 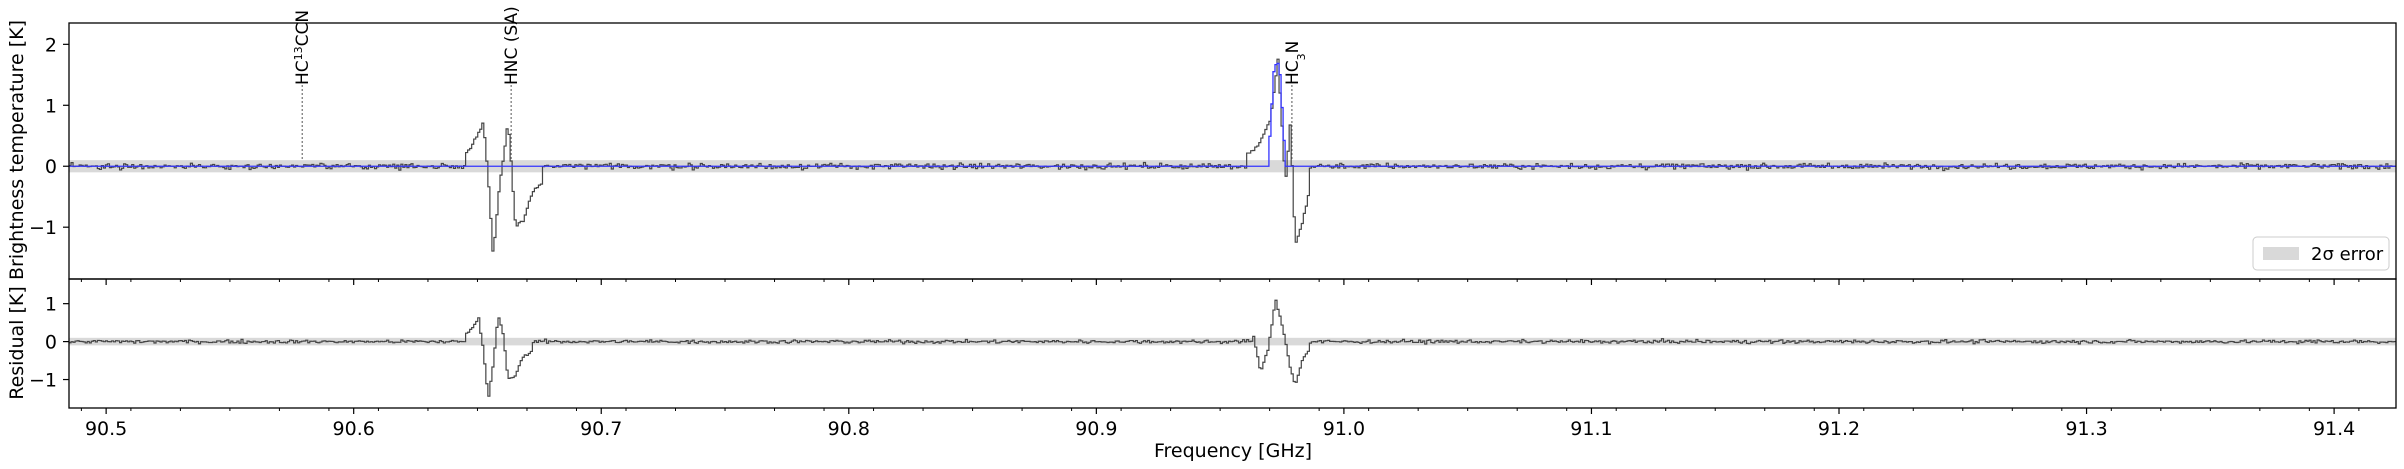 What do you see at coordinates (1344, 429) in the screenshot?
I see `x-tick-label: 91.0` at bounding box center [1344, 429].